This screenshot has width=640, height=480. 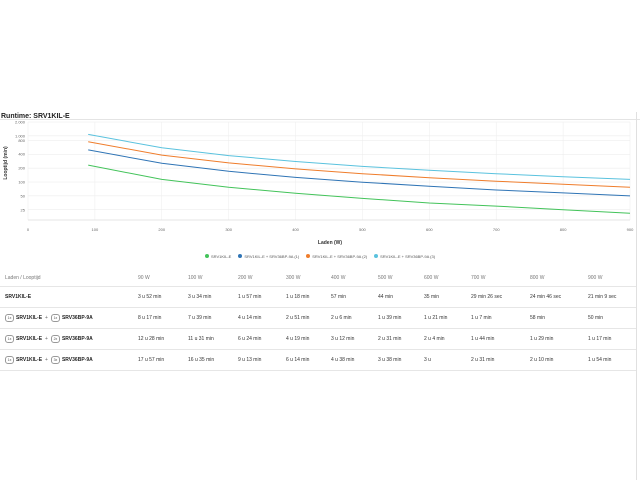 I want to click on x-tick-label: 500, so click(x=362, y=229).